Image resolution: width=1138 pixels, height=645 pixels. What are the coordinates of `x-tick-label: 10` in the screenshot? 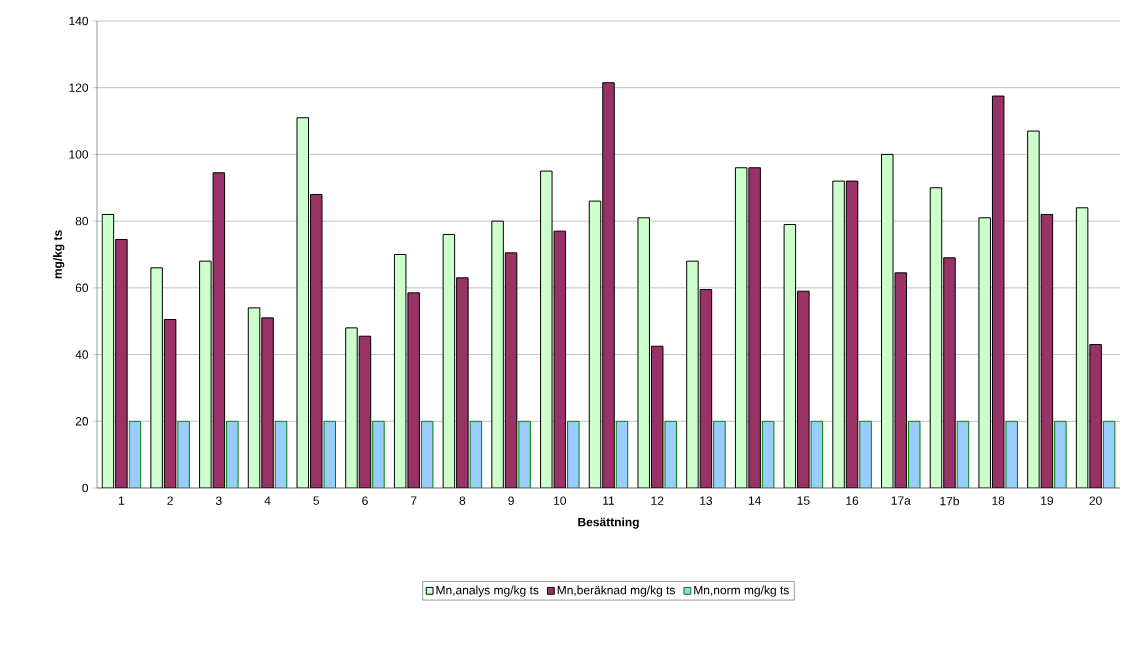 It's located at (560, 500).